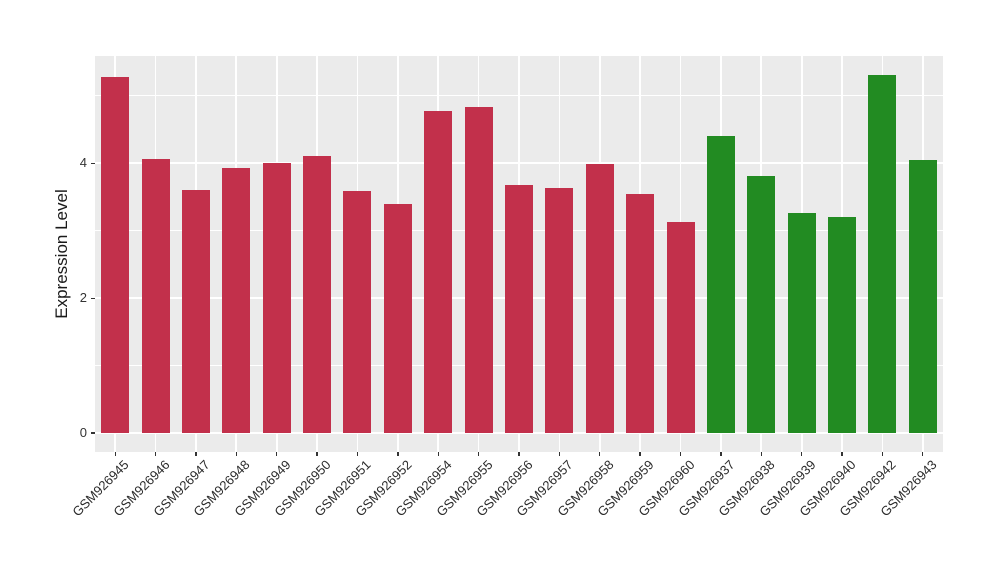 This screenshot has height=580, width=1000. Describe the element at coordinates (882, 254) in the screenshot. I see `bar-GSM926942` at that location.